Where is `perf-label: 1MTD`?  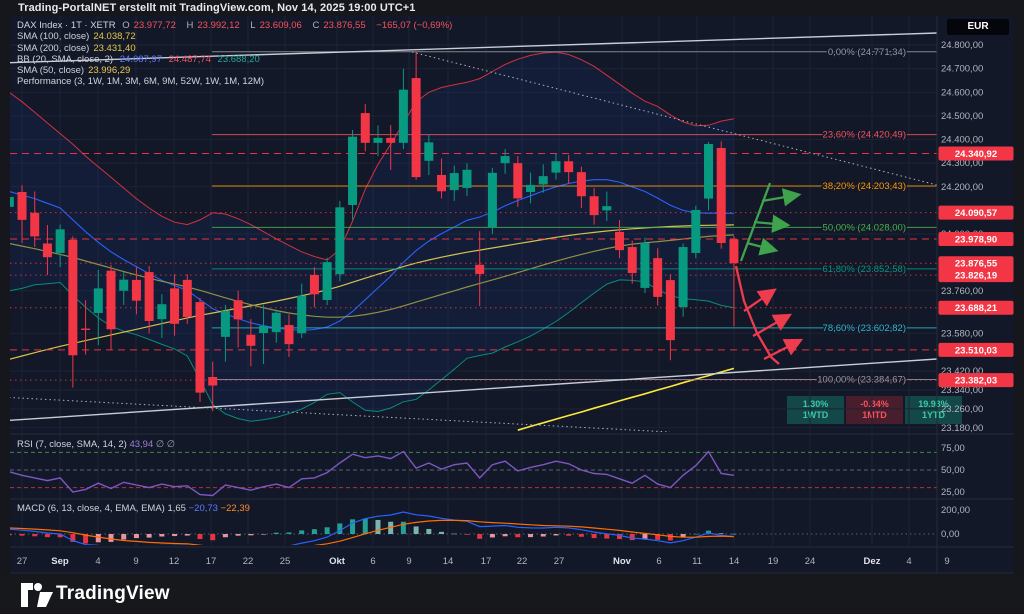 perf-label: 1MTD is located at coordinates (874, 415).